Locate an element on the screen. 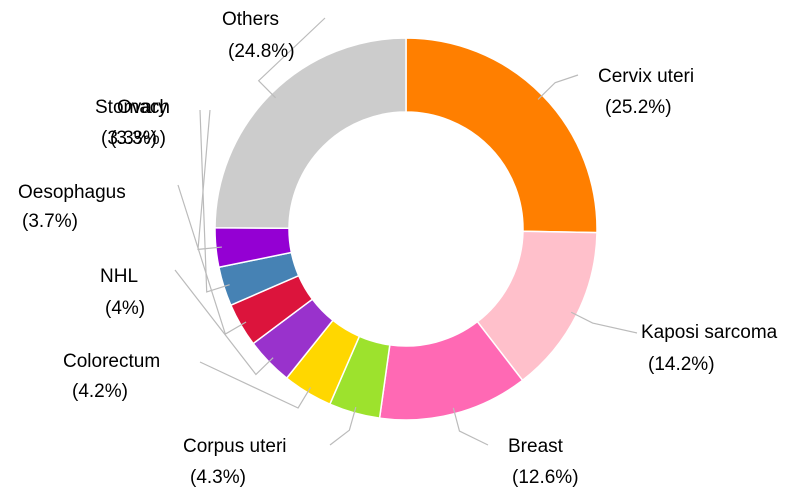  slice-value-label: (12.6%) is located at coordinates (545, 477).